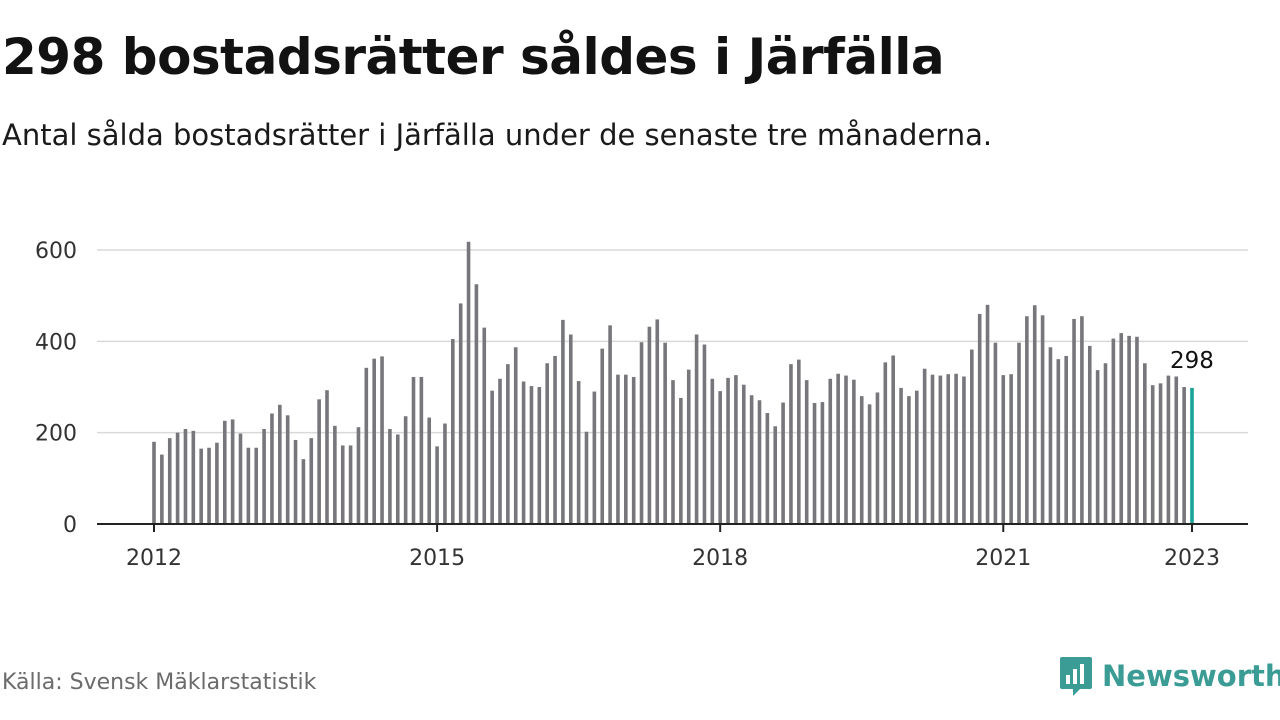 This screenshot has width=1280, height=720. I want to click on highlight-bar, so click(1192, 455).